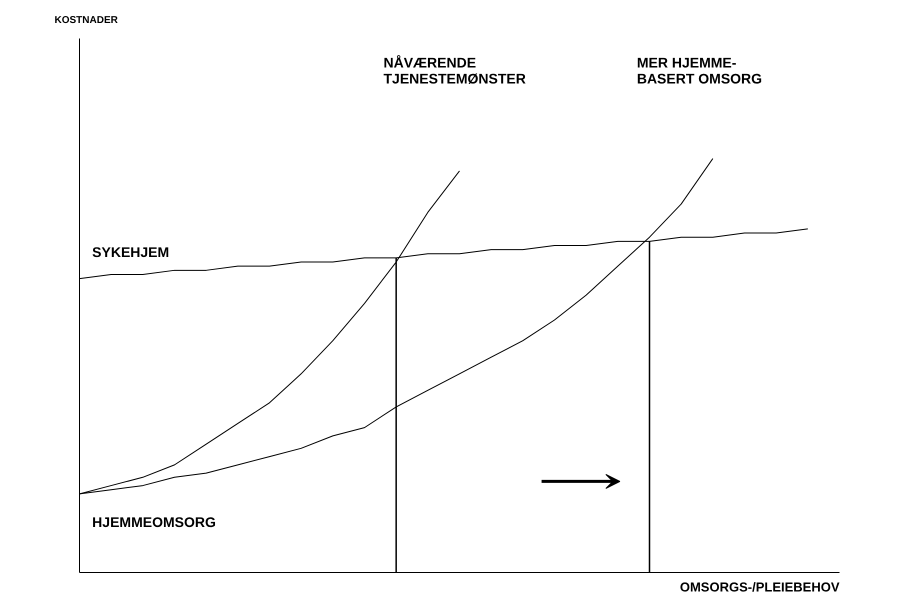 This screenshot has height=599, width=897. I want to click on text: NÅVÆRENDE TJENESTEMØNSTER, so click(455, 70).